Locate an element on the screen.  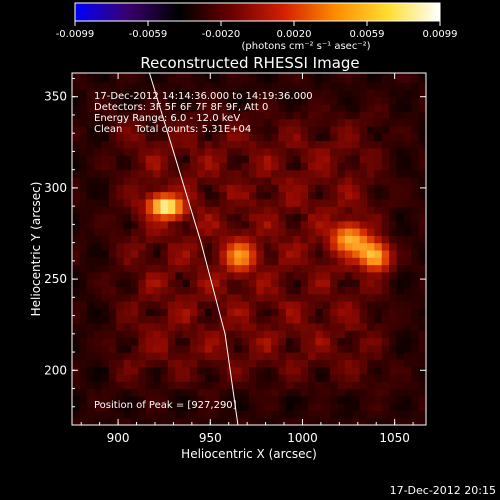
y-axis-label: Heliocentric Y (arcsec) is located at coordinates (36, 249).